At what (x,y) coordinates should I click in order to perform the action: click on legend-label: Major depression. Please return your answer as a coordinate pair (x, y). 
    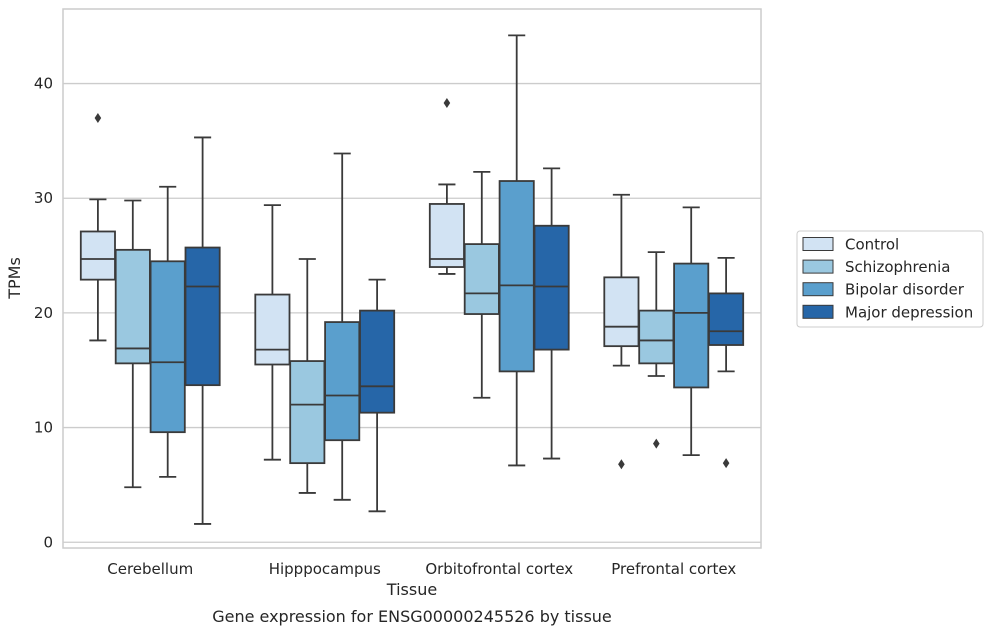
    Looking at the image, I should click on (909, 312).